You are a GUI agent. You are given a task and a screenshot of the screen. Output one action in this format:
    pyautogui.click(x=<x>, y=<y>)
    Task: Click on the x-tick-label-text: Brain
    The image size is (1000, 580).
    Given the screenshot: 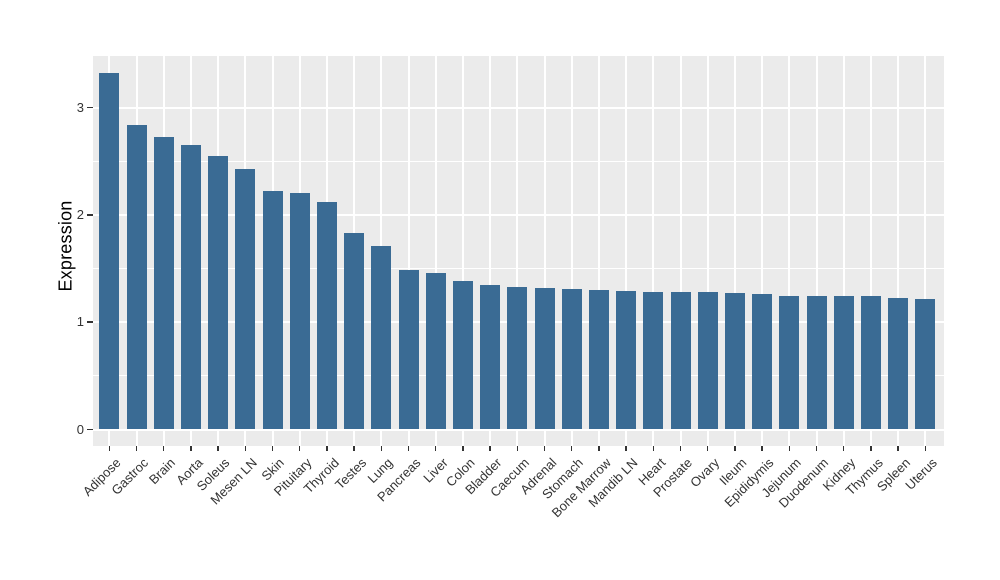 What is the action you would take?
    pyautogui.click(x=162, y=471)
    